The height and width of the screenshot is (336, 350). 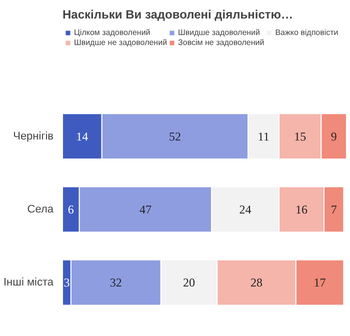 I want to click on data-label: 28, so click(x=256, y=283).